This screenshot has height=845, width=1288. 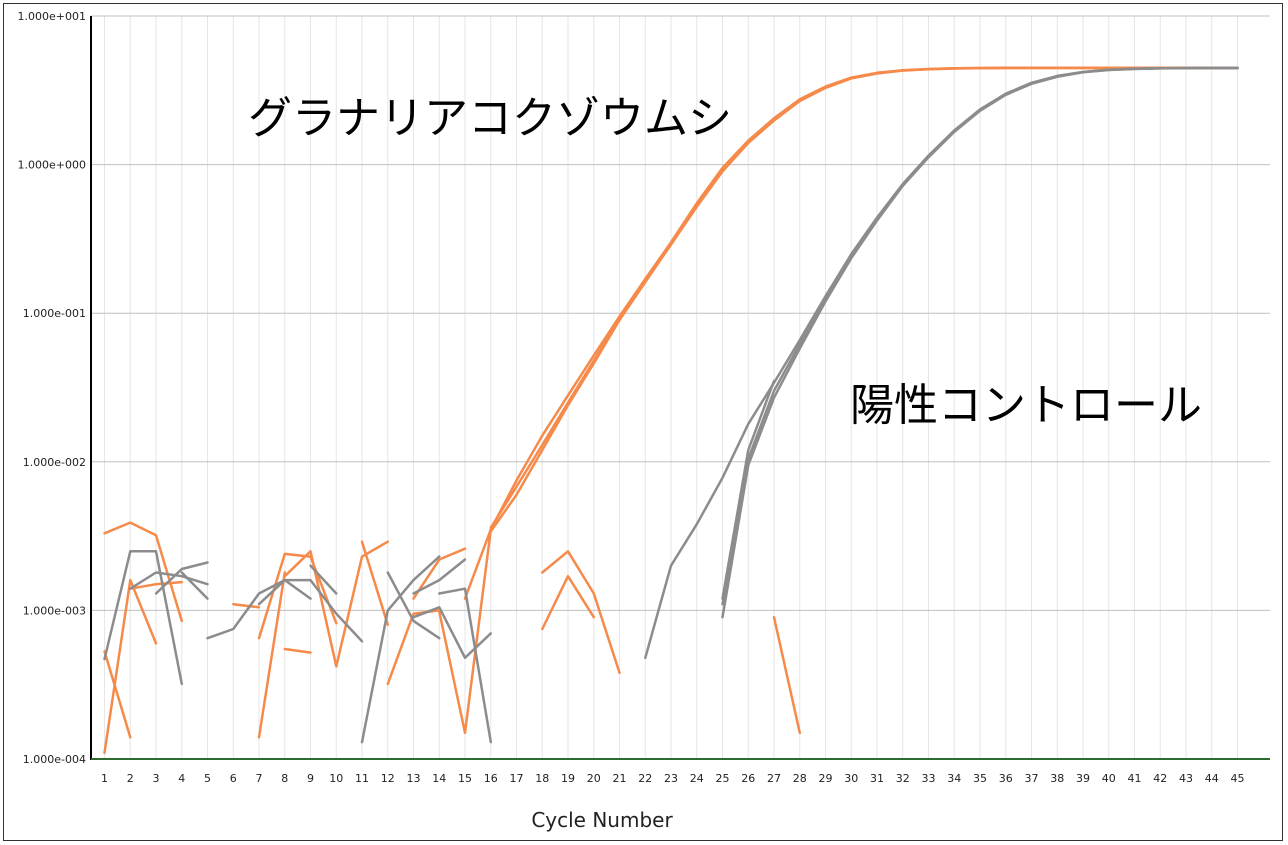 I want to click on x-tick-label: 43, so click(x=1186, y=778).